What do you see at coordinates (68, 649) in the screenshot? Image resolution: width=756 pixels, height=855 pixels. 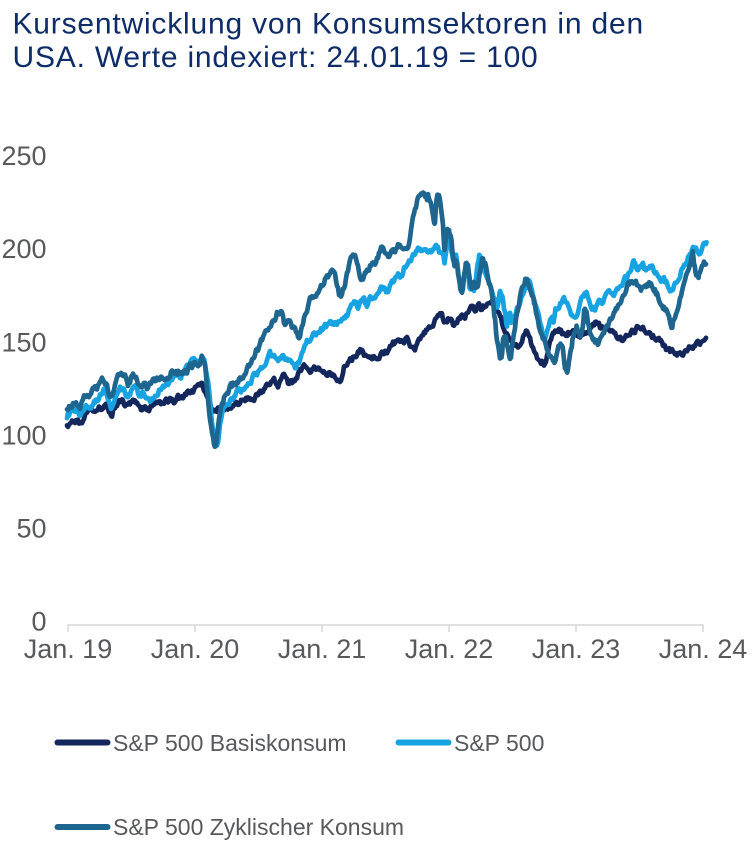 I see `svg-text: Jan. 19` at bounding box center [68, 649].